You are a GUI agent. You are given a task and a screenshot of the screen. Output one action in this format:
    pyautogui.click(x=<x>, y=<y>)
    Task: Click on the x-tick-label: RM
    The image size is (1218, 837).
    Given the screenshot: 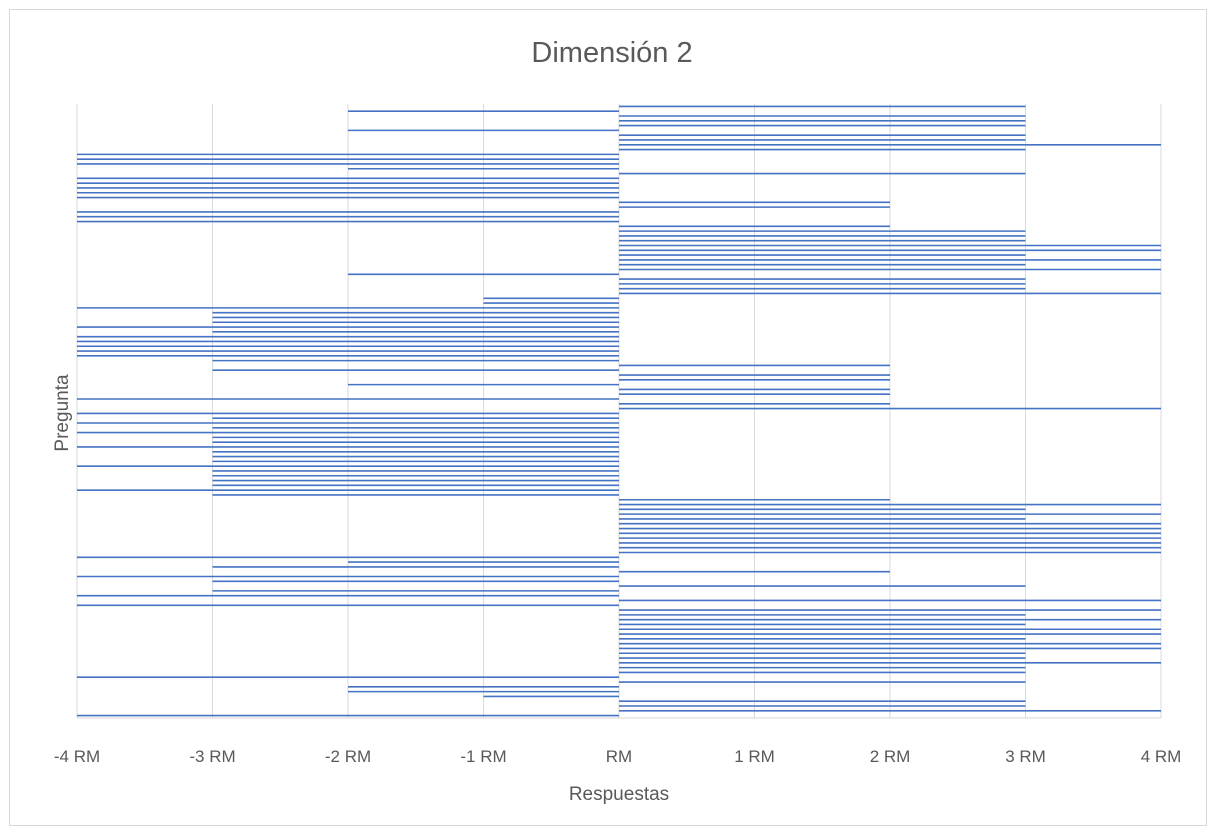 What is the action you would take?
    pyautogui.click(x=619, y=756)
    